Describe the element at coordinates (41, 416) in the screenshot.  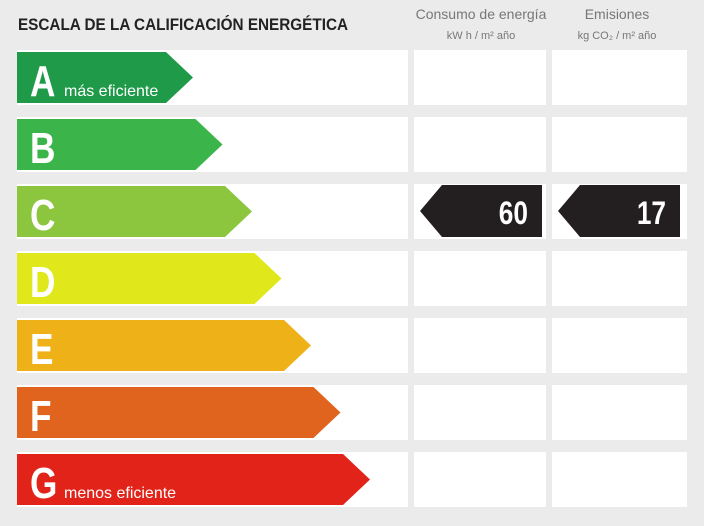
I see `class-letter: F` at that location.